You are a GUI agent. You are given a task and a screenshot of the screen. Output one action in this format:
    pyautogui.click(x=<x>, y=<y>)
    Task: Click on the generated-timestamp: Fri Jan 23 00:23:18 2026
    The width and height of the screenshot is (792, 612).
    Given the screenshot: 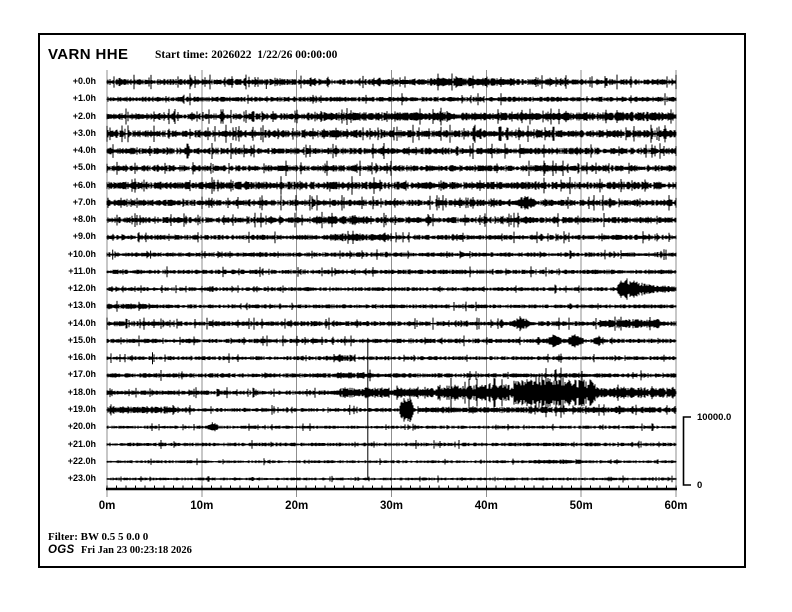 What is the action you would take?
    pyautogui.click(x=136, y=550)
    